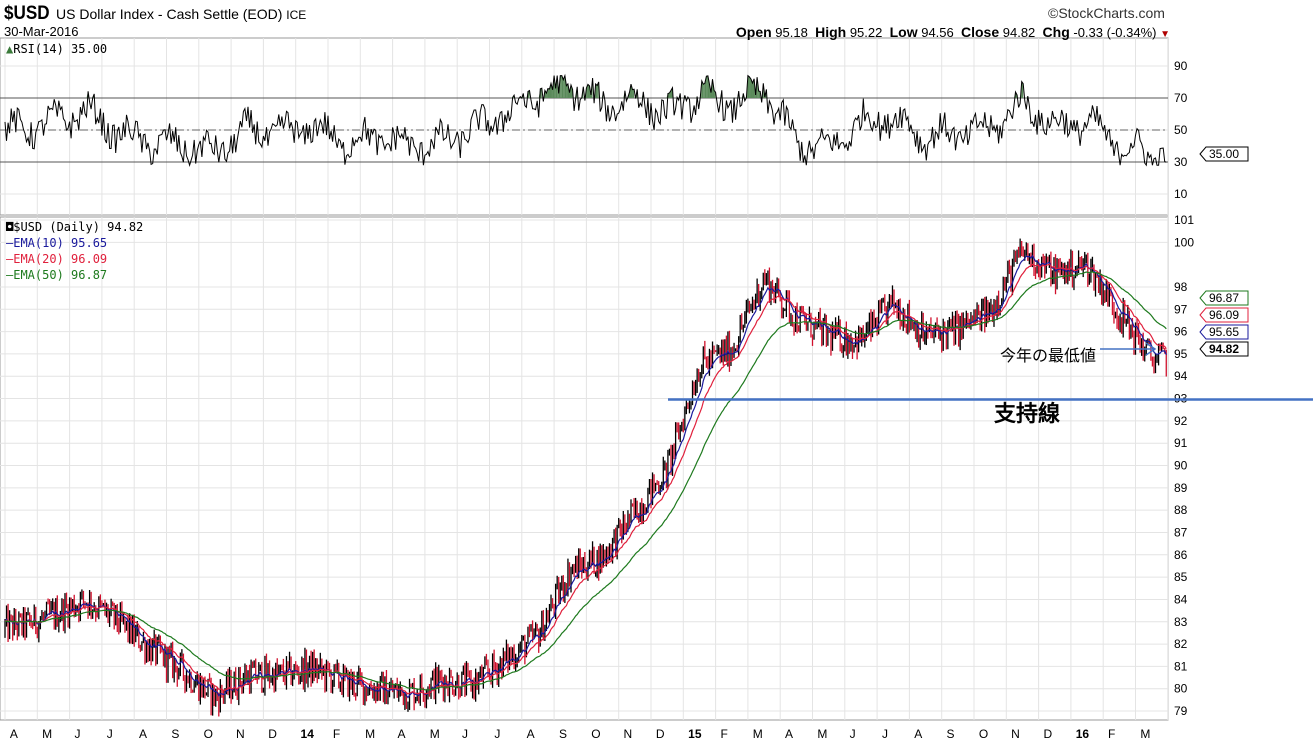 This screenshot has height=744, width=1313. What do you see at coordinates (78, 227) in the screenshot?
I see `price-legend-text: $USD (Daily) 94.82` at bounding box center [78, 227].